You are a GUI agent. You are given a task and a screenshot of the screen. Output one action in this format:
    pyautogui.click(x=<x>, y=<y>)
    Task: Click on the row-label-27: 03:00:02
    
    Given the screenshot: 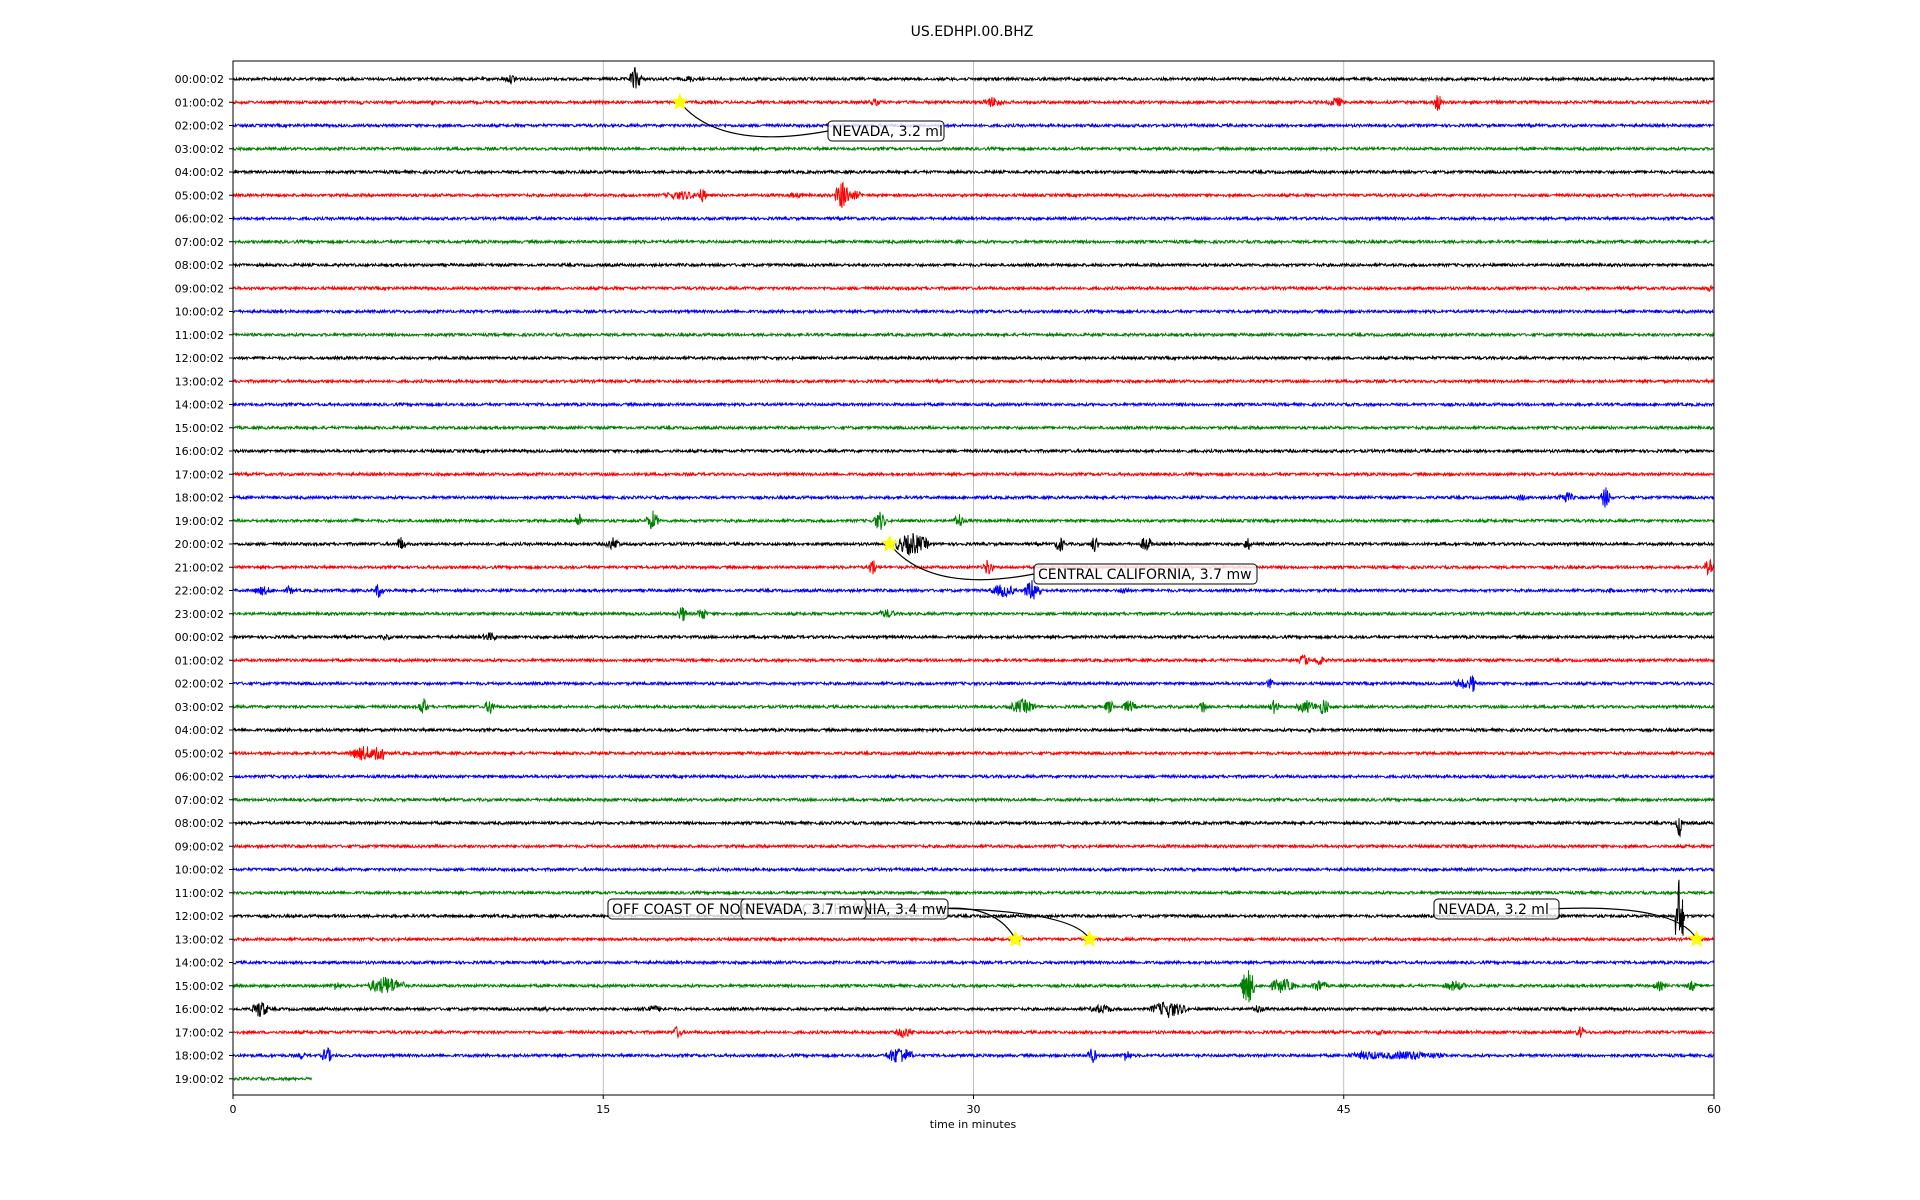 What is the action you would take?
    pyautogui.click(x=199, y=707)
    